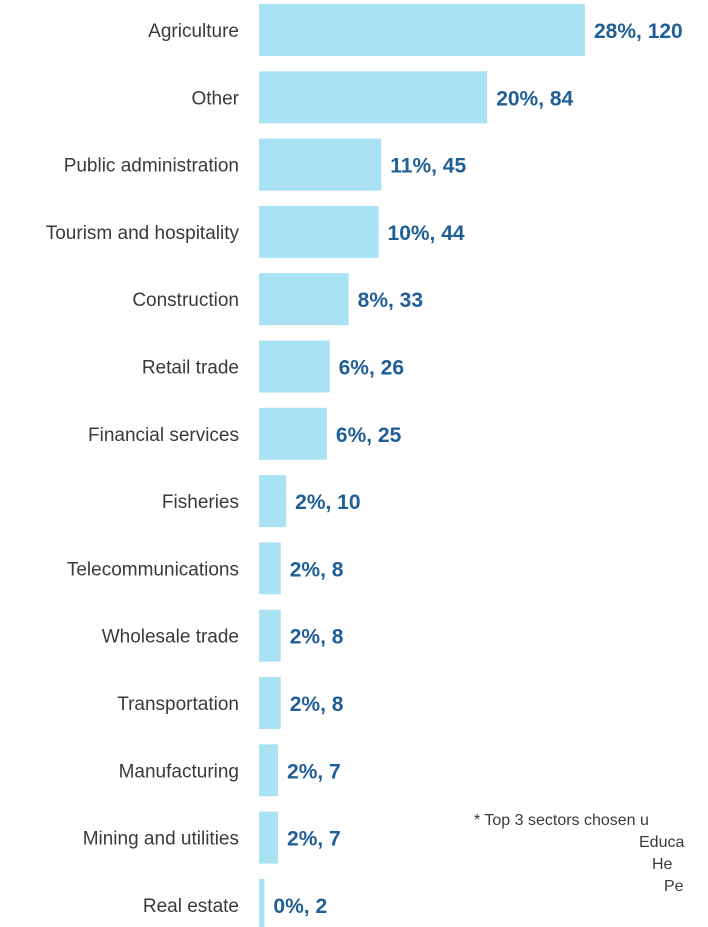  I want to click on data-label: 6%, 26, so click(371, 368).